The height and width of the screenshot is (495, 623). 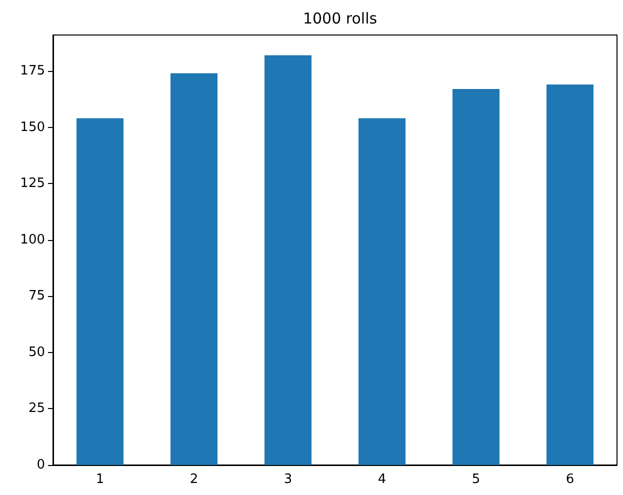 I want to click on x-tick-label: 4, so click(x=382, y=479).